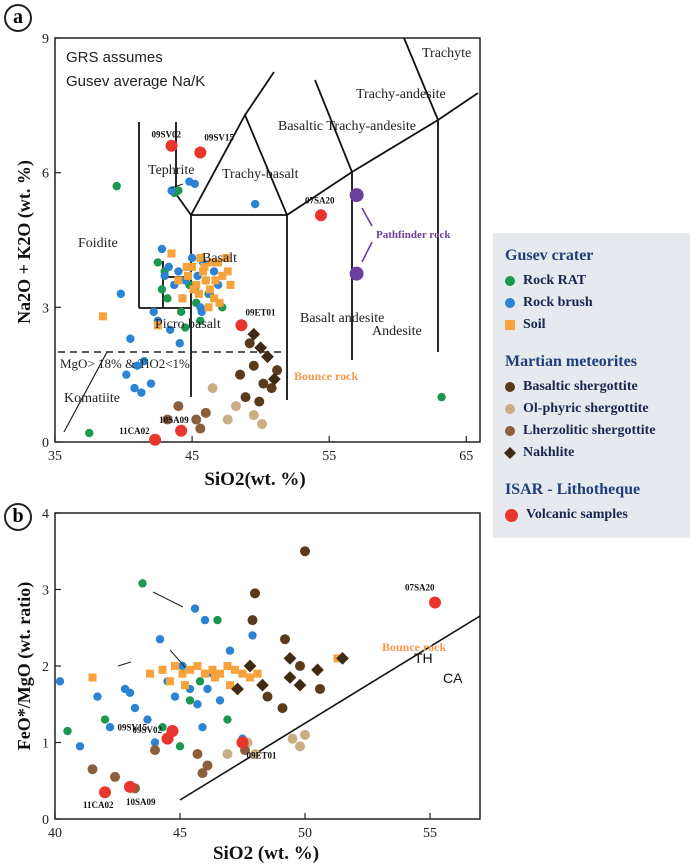 The image size is (690, 868). I want to click on nakhlite-point, so click(261, 348).